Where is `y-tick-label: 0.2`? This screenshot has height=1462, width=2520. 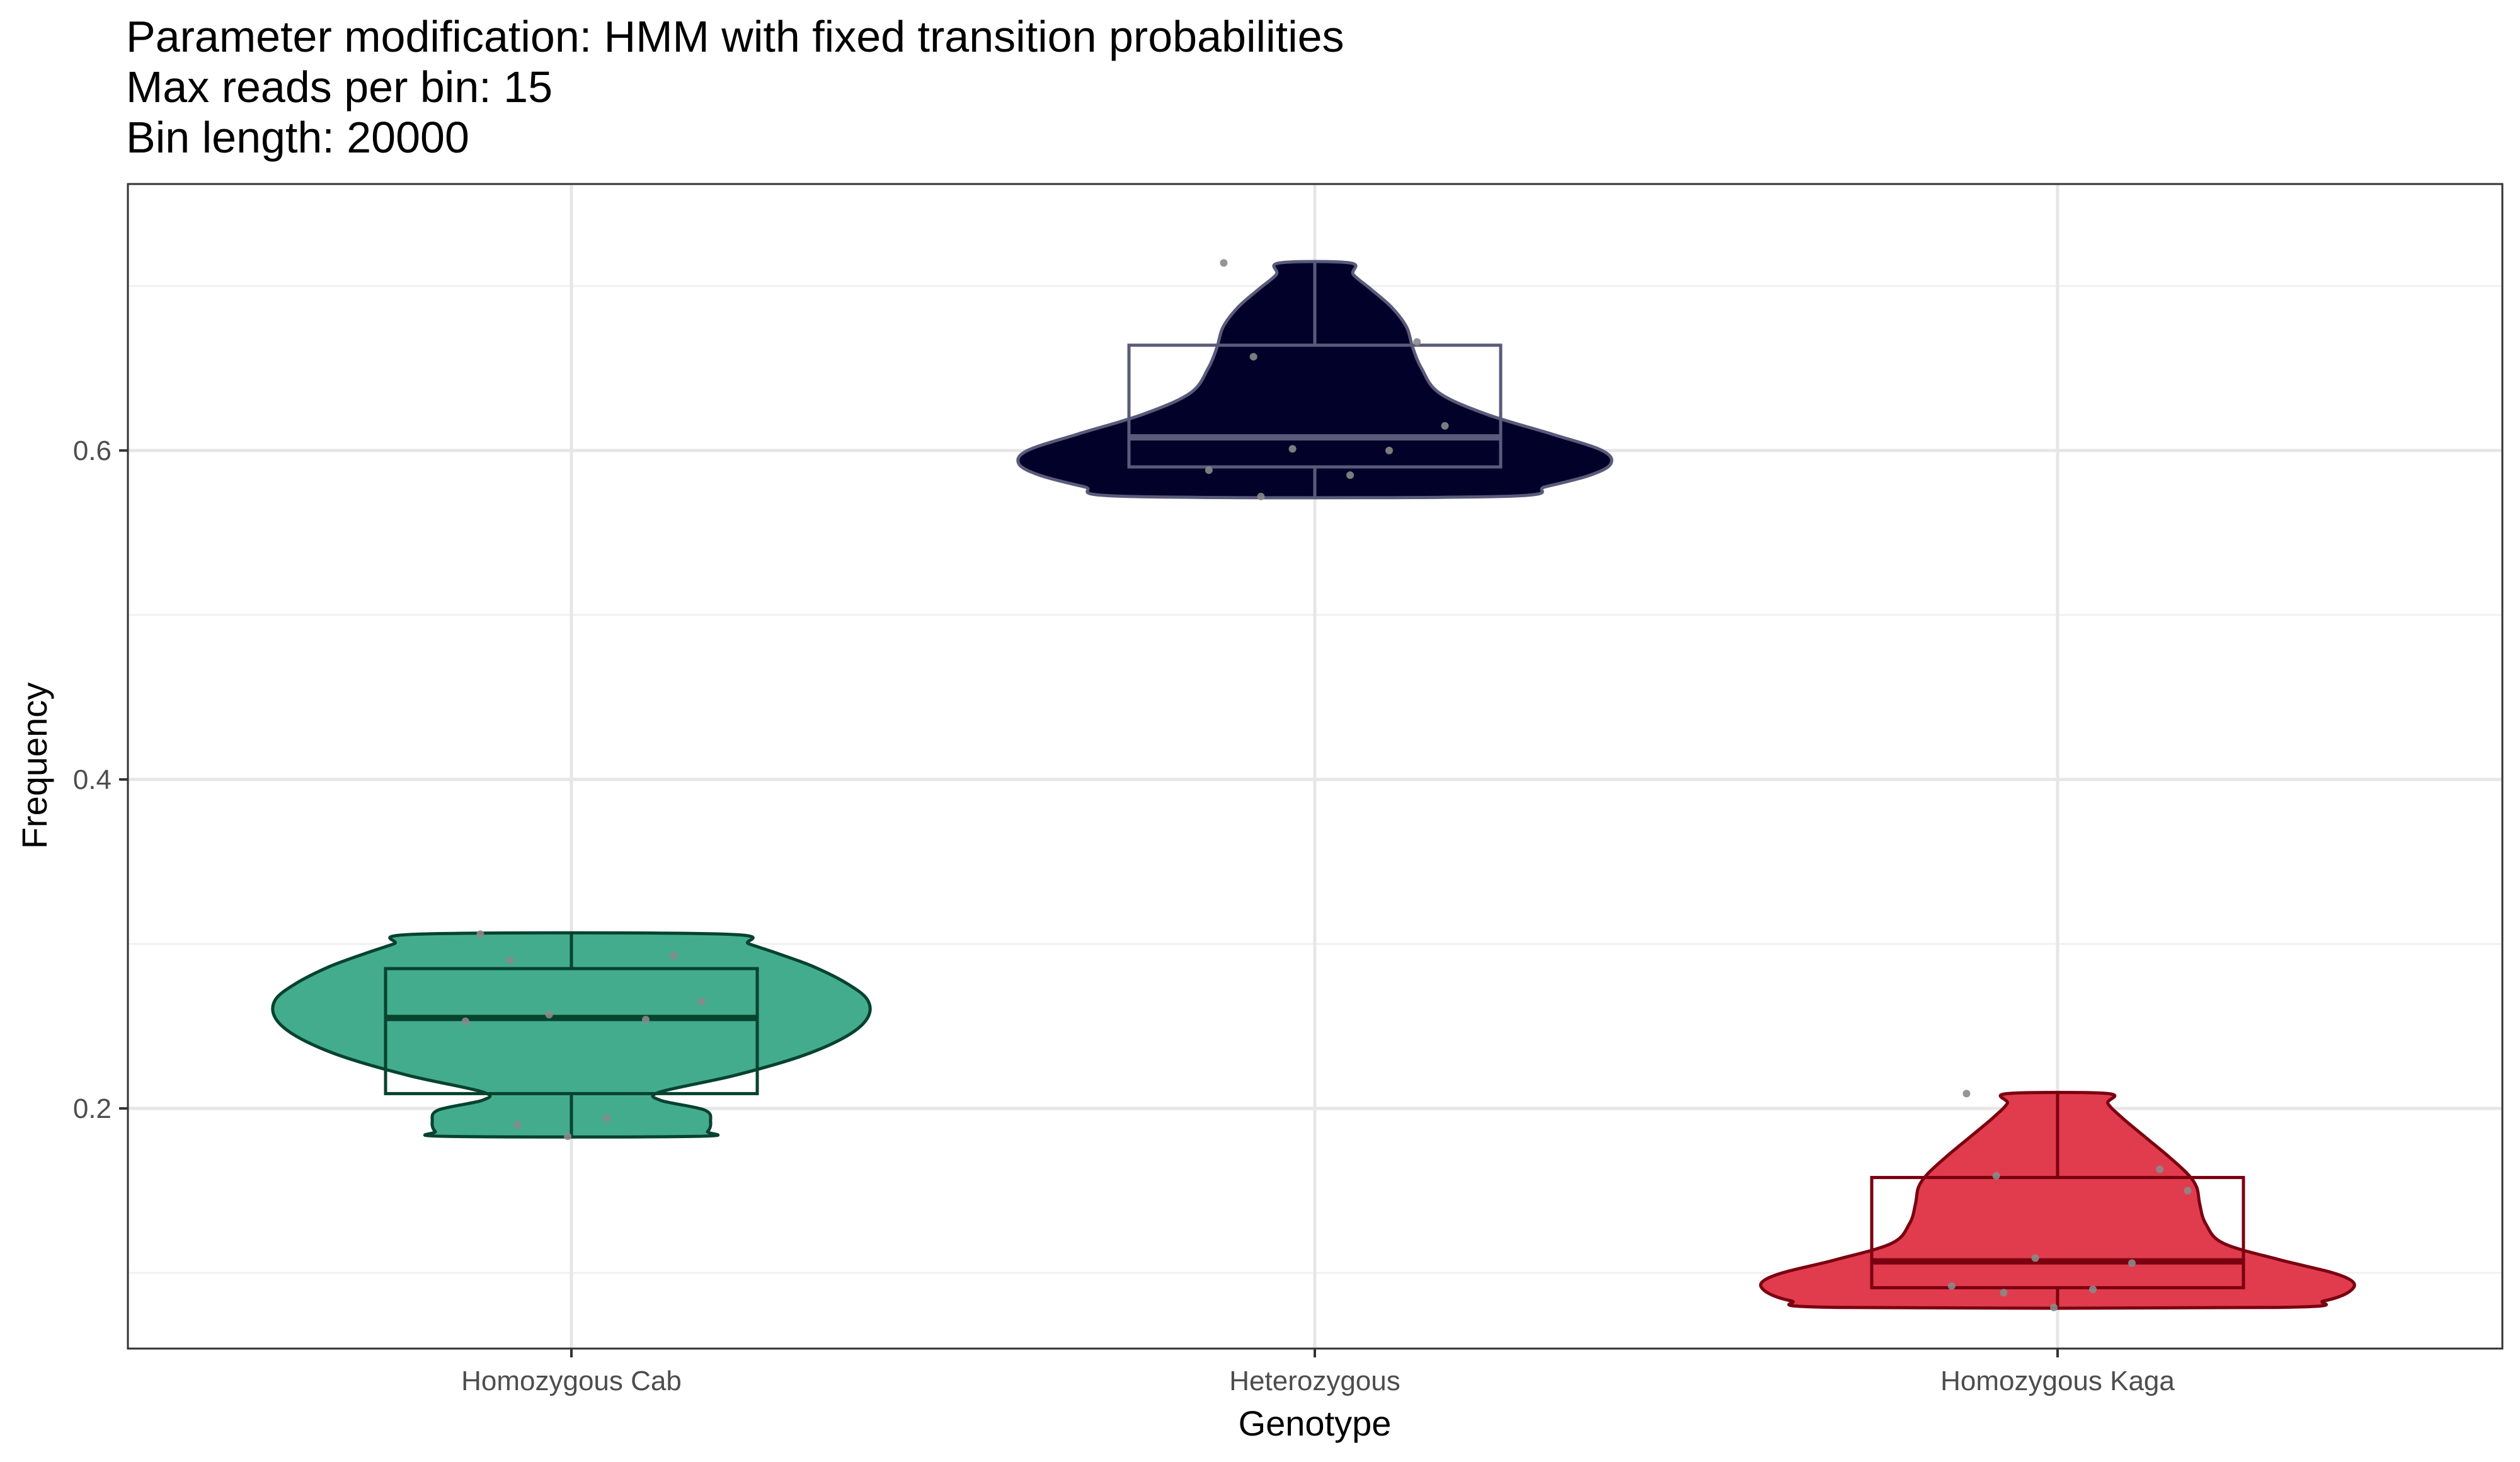
y-tick-label: 0.2 is located at coordinates (92, 1108).